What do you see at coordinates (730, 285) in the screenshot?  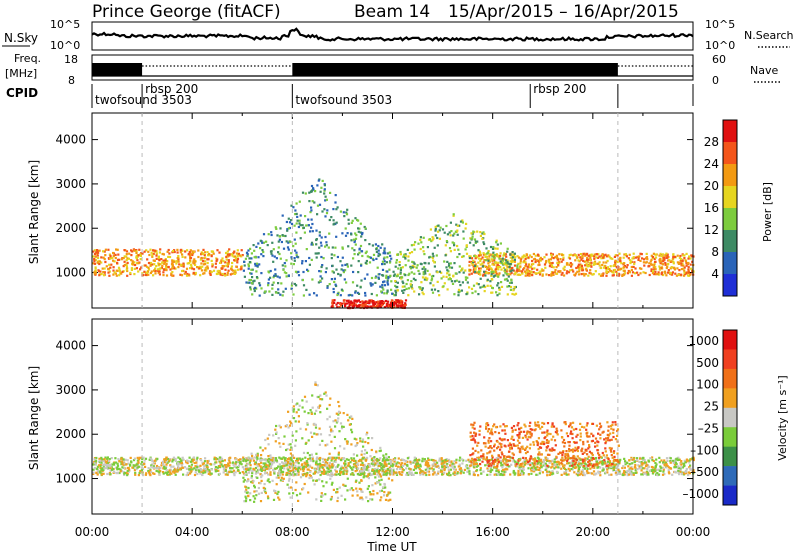 I see `colorbar-cell` at bounding box center [730, 285].